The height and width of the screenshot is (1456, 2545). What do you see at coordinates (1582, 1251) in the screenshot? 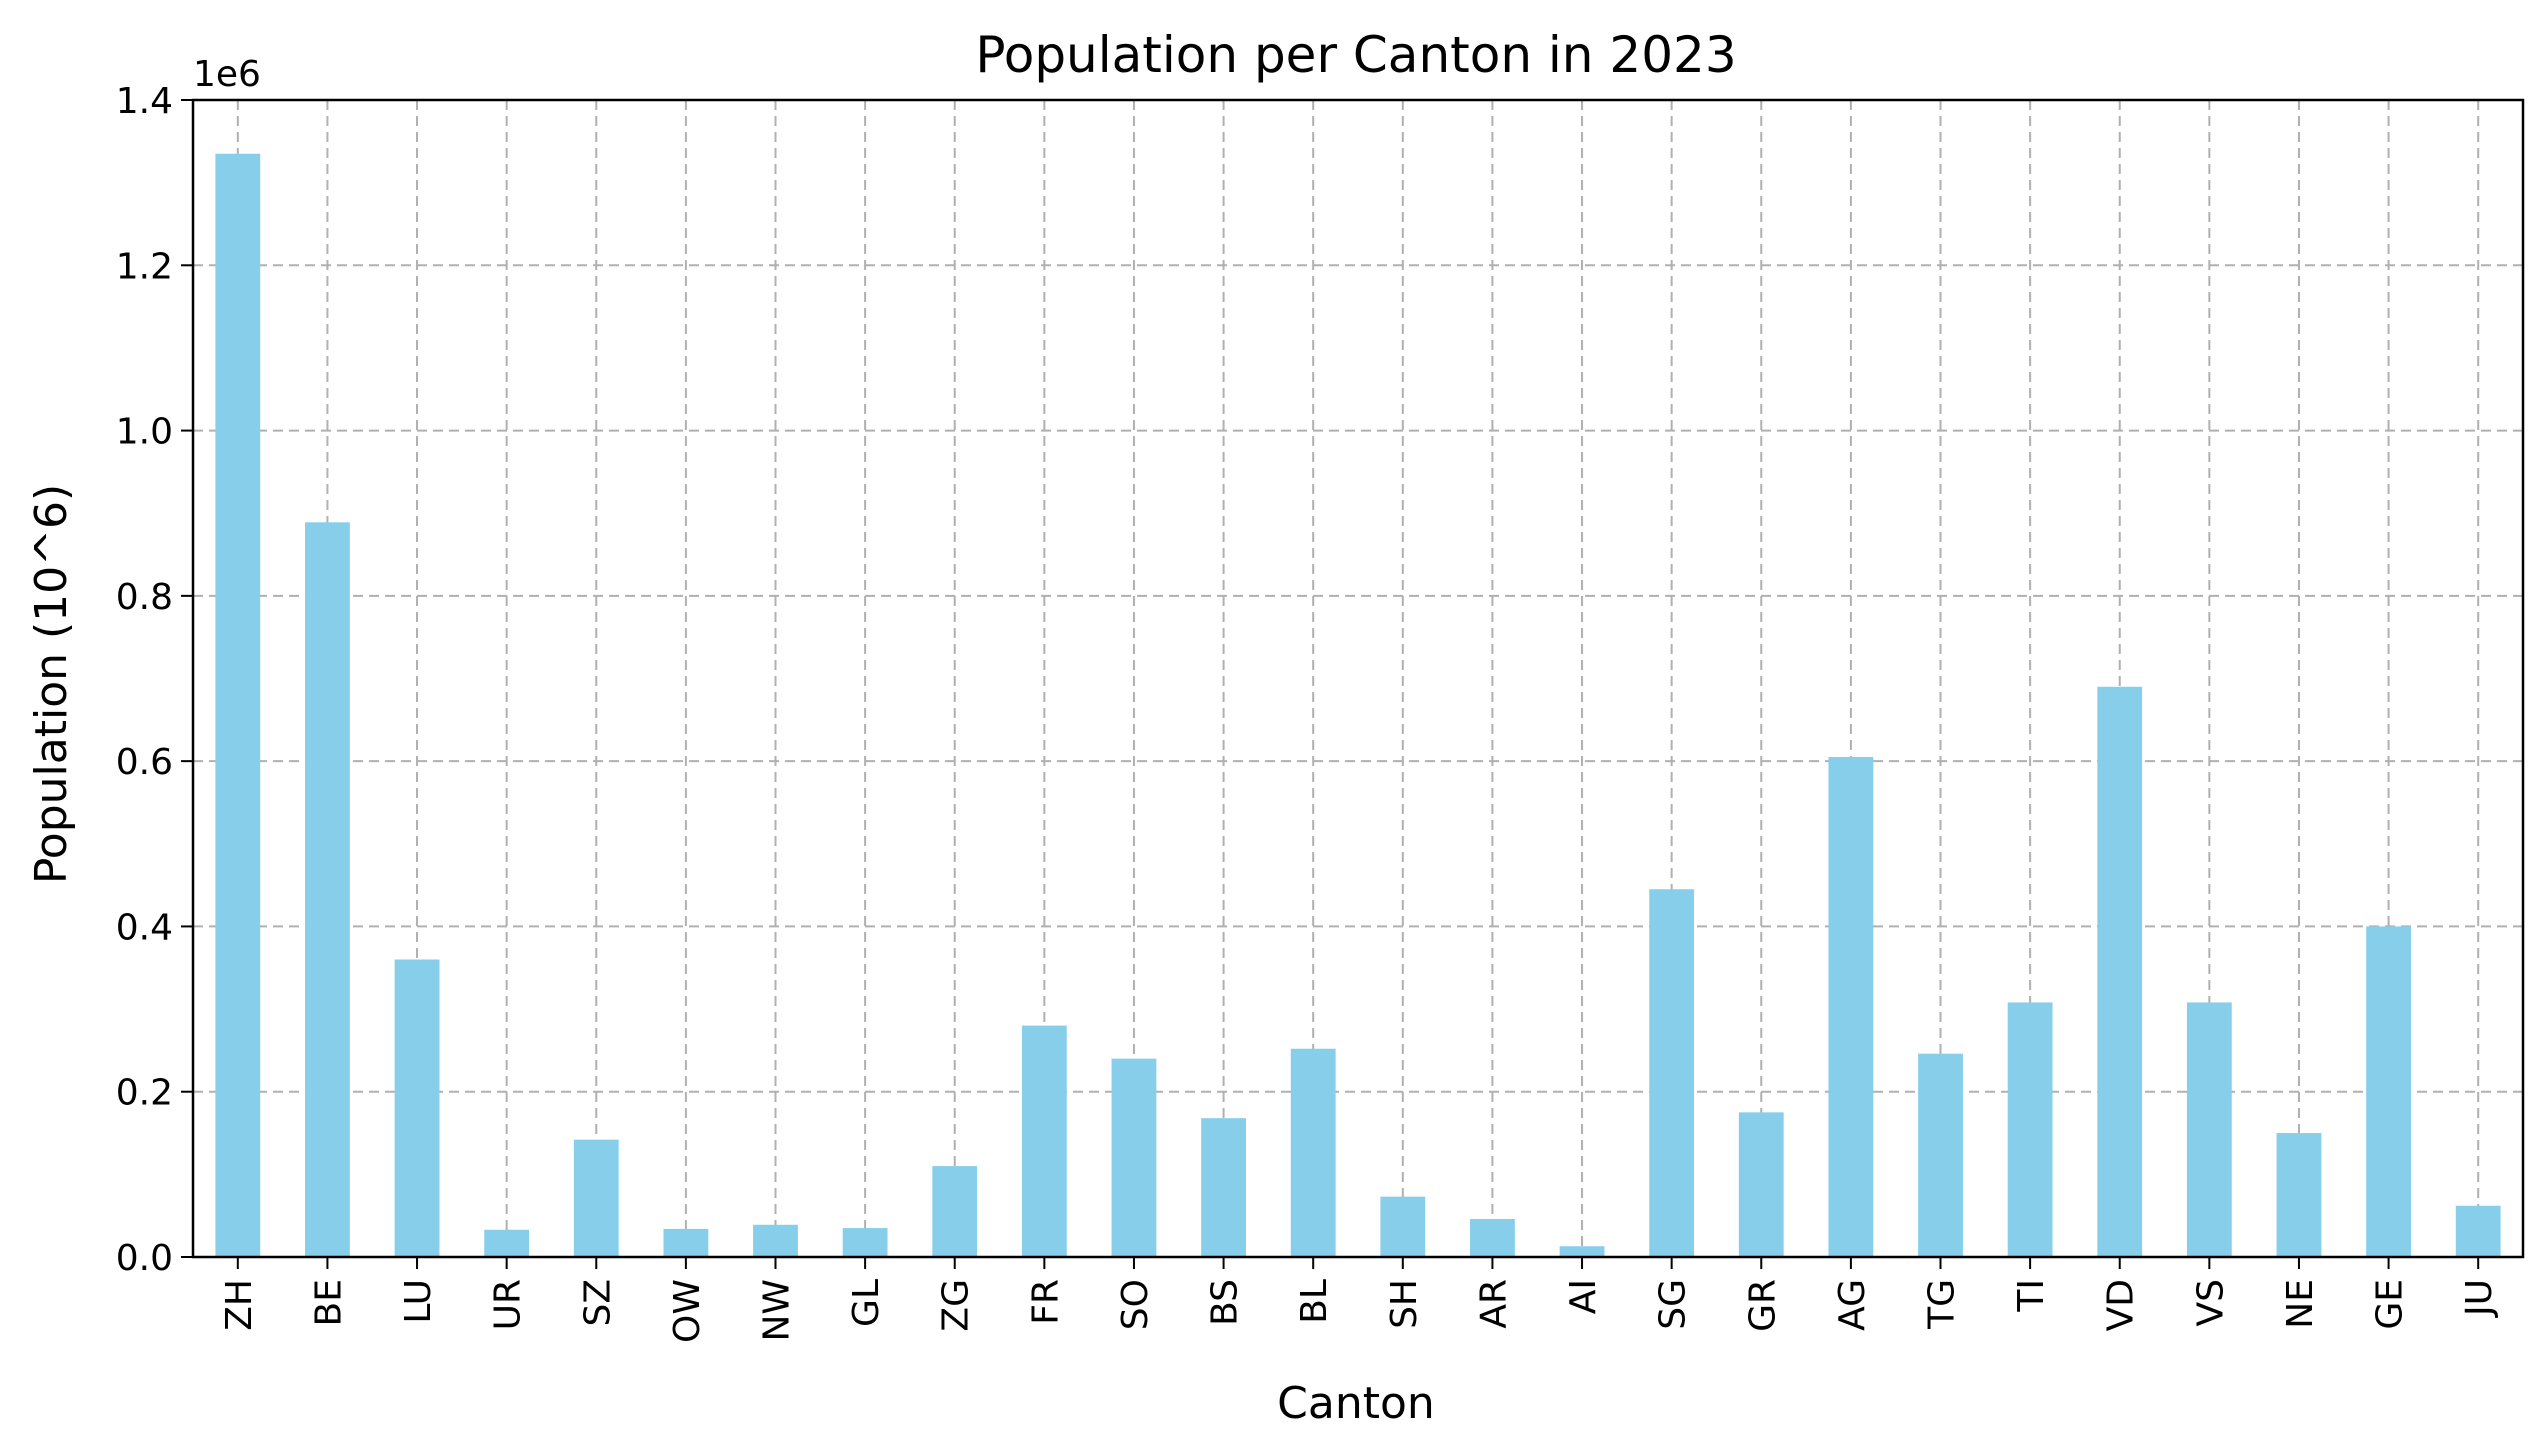
I see `bar-ai` at bounding box center [1582, 1251].